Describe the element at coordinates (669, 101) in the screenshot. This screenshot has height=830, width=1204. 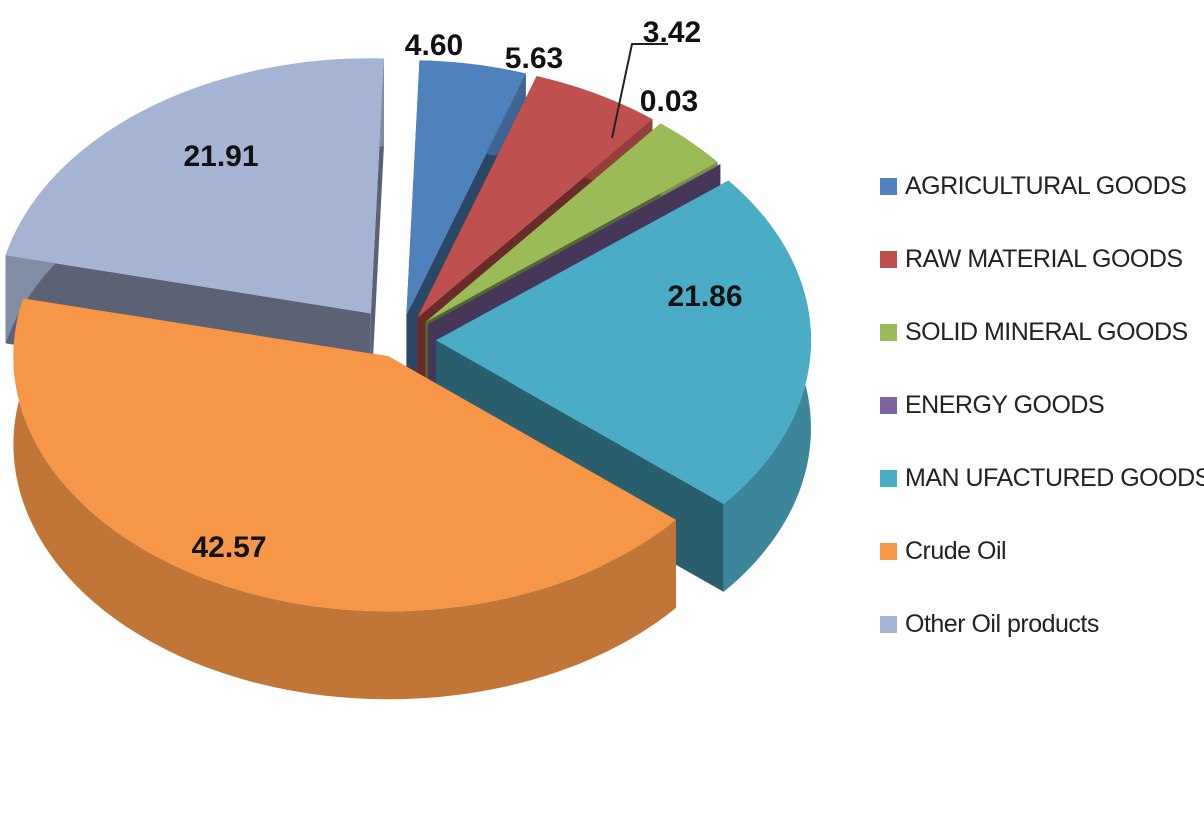
I see `data-label-3: 0.03` at that location.